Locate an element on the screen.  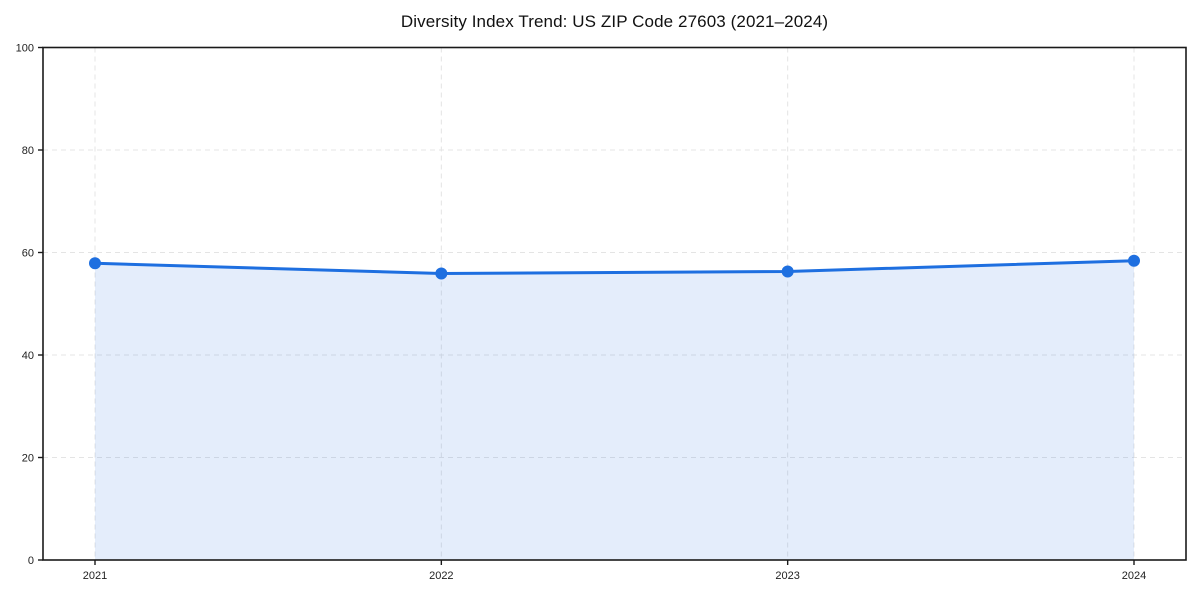
y-axis-tick-label: 40 is located at coordinates (28, 356).